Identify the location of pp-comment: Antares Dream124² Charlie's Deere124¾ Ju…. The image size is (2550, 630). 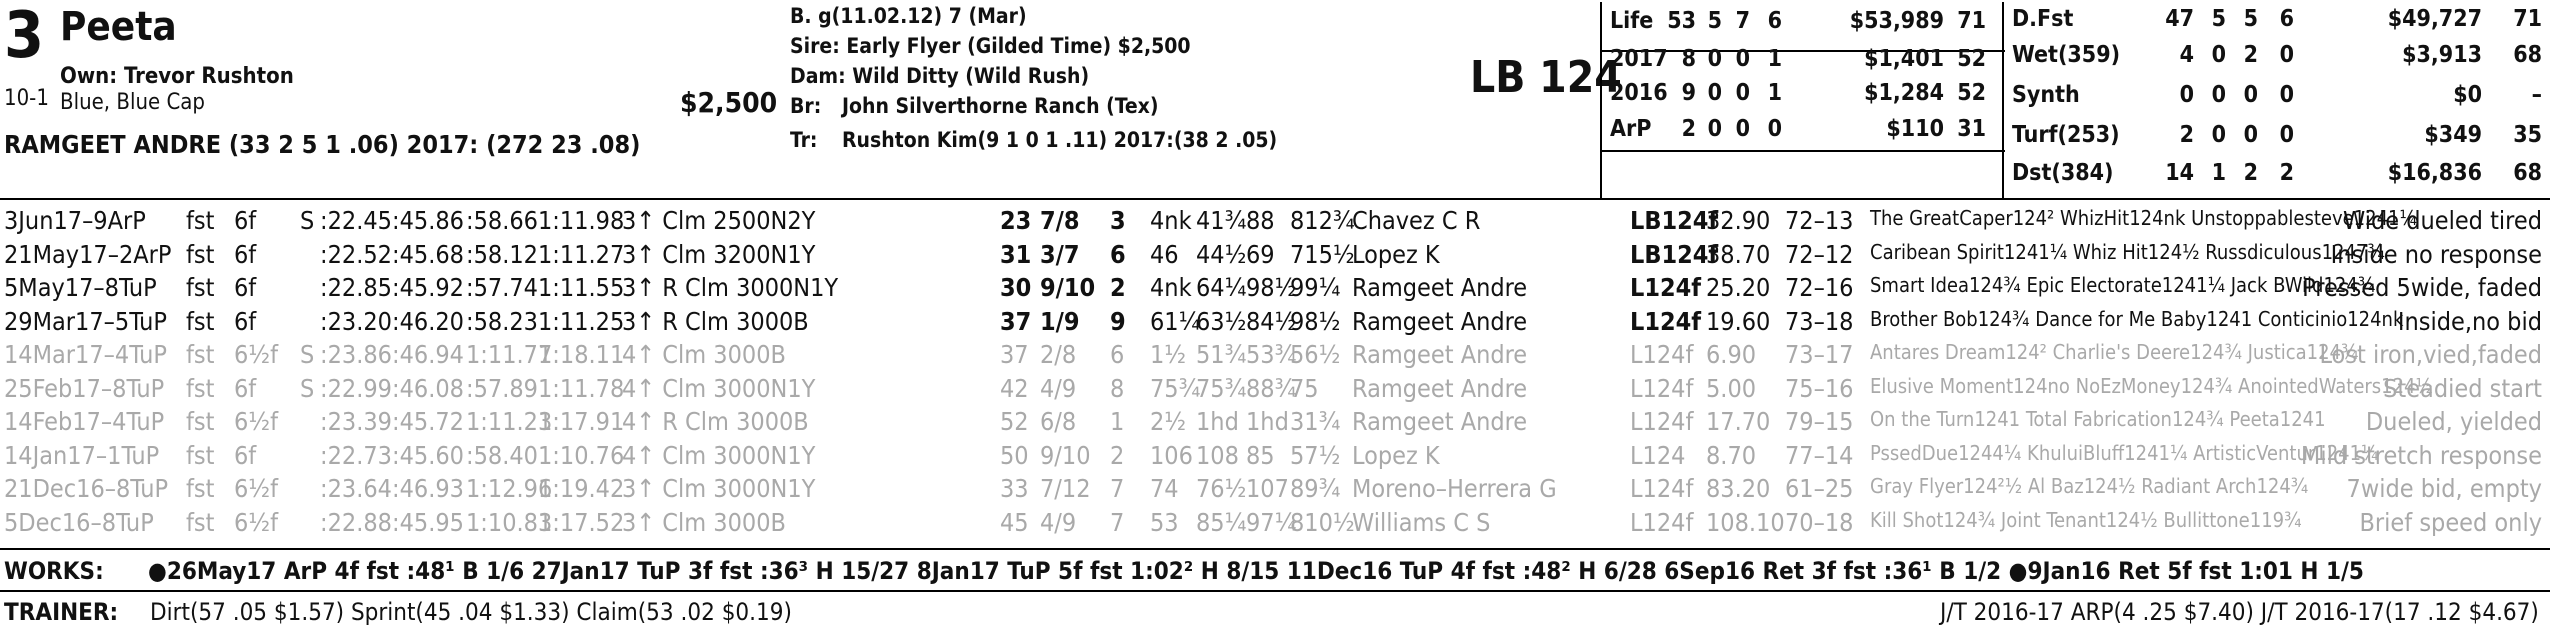
(2114, 352).